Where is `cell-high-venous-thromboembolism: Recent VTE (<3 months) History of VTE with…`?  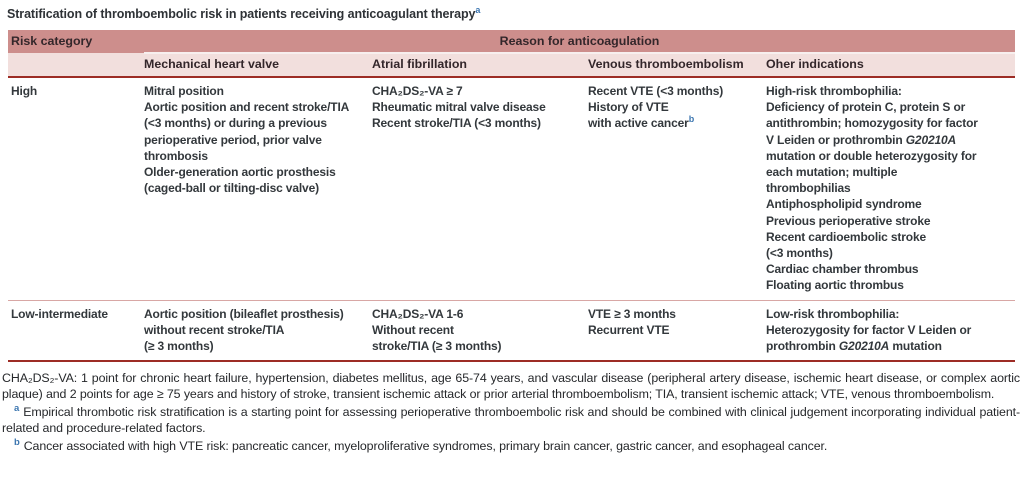
cell-high-venous-thromboembolism: Recent VTE (<3 months) History of VTE with… is located at coordinates (677, 188).